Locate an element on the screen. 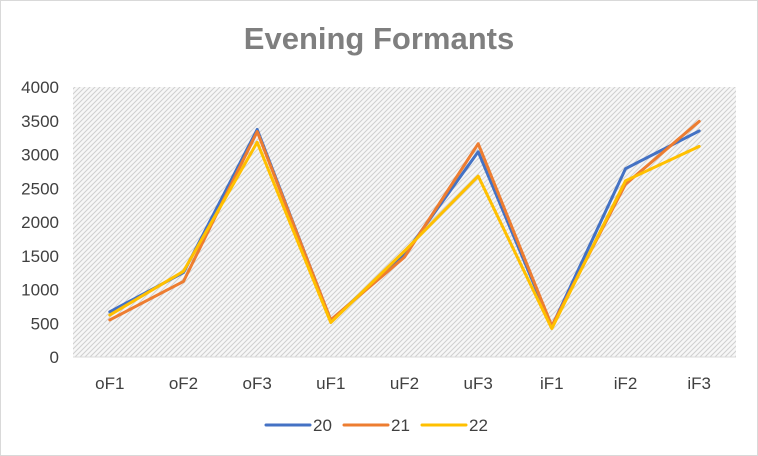  y-tick-label: 2000 is located at coordinates (40, 222).